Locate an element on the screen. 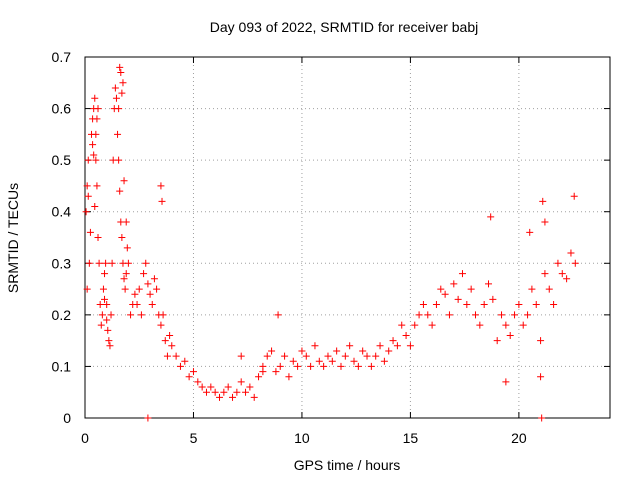 Image resolution: width=640 pixels, height=480 pixels. y-tick-label: 0.1 is located at coordinates (62, 366).